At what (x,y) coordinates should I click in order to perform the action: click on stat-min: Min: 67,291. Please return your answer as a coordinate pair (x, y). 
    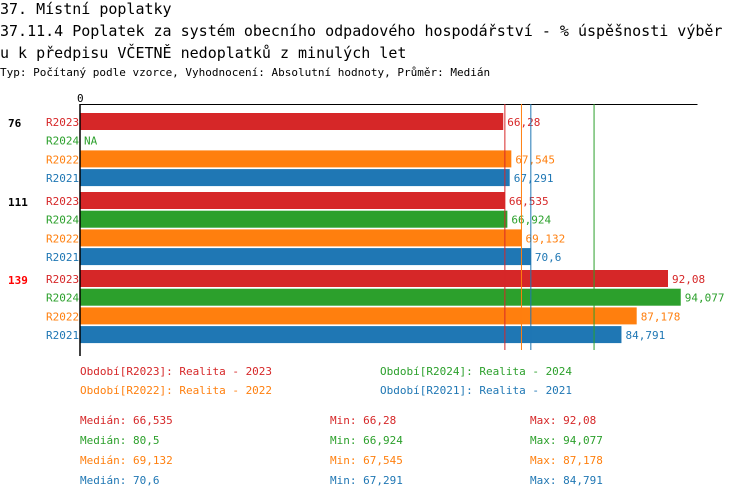
    Looking at the image, I should click on (366, 480).